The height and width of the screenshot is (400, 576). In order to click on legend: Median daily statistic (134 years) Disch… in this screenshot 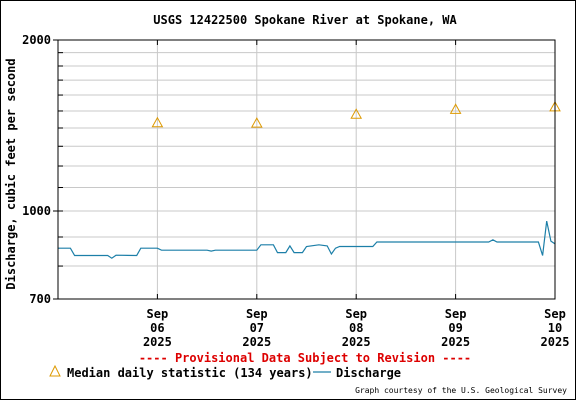, I will do `click(225, 372)`.